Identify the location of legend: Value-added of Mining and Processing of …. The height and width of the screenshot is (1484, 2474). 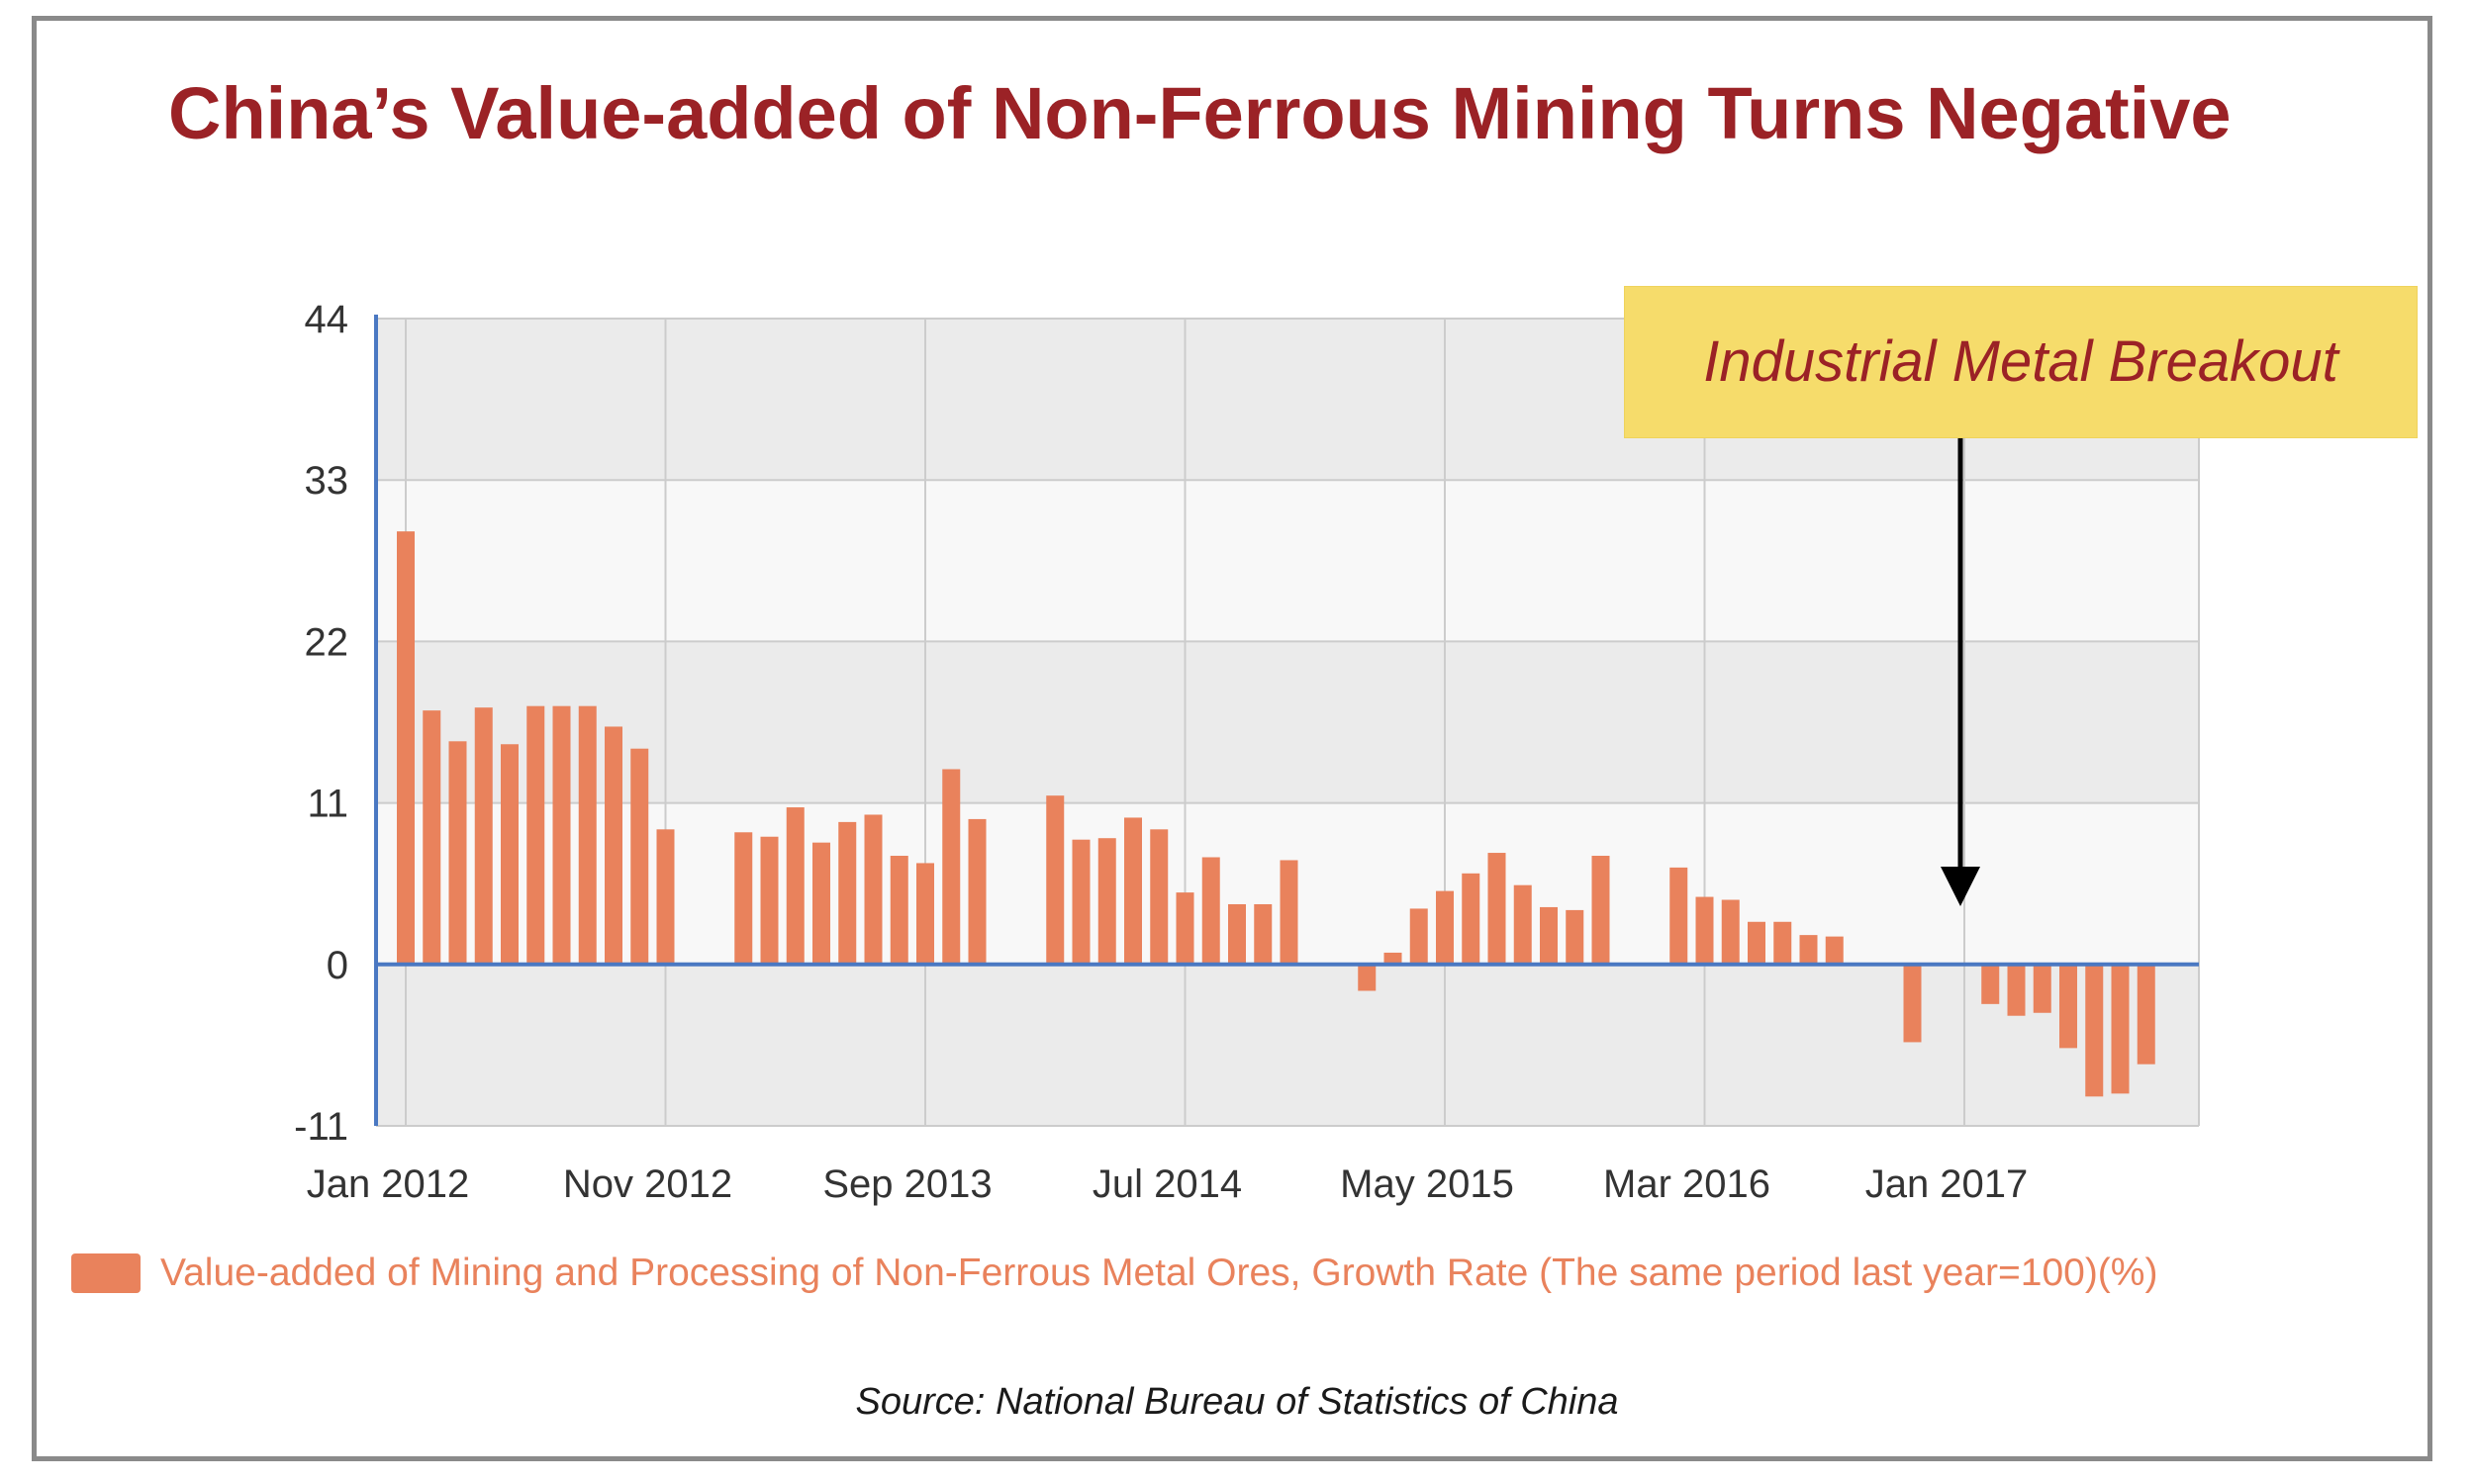
(1114, 1276).